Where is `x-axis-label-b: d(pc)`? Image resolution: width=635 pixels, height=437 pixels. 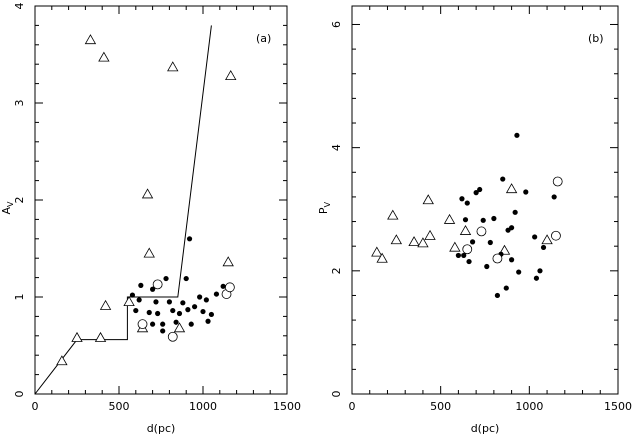
x-axis-label-b: d(pc) is located at coordinates (485, 428).